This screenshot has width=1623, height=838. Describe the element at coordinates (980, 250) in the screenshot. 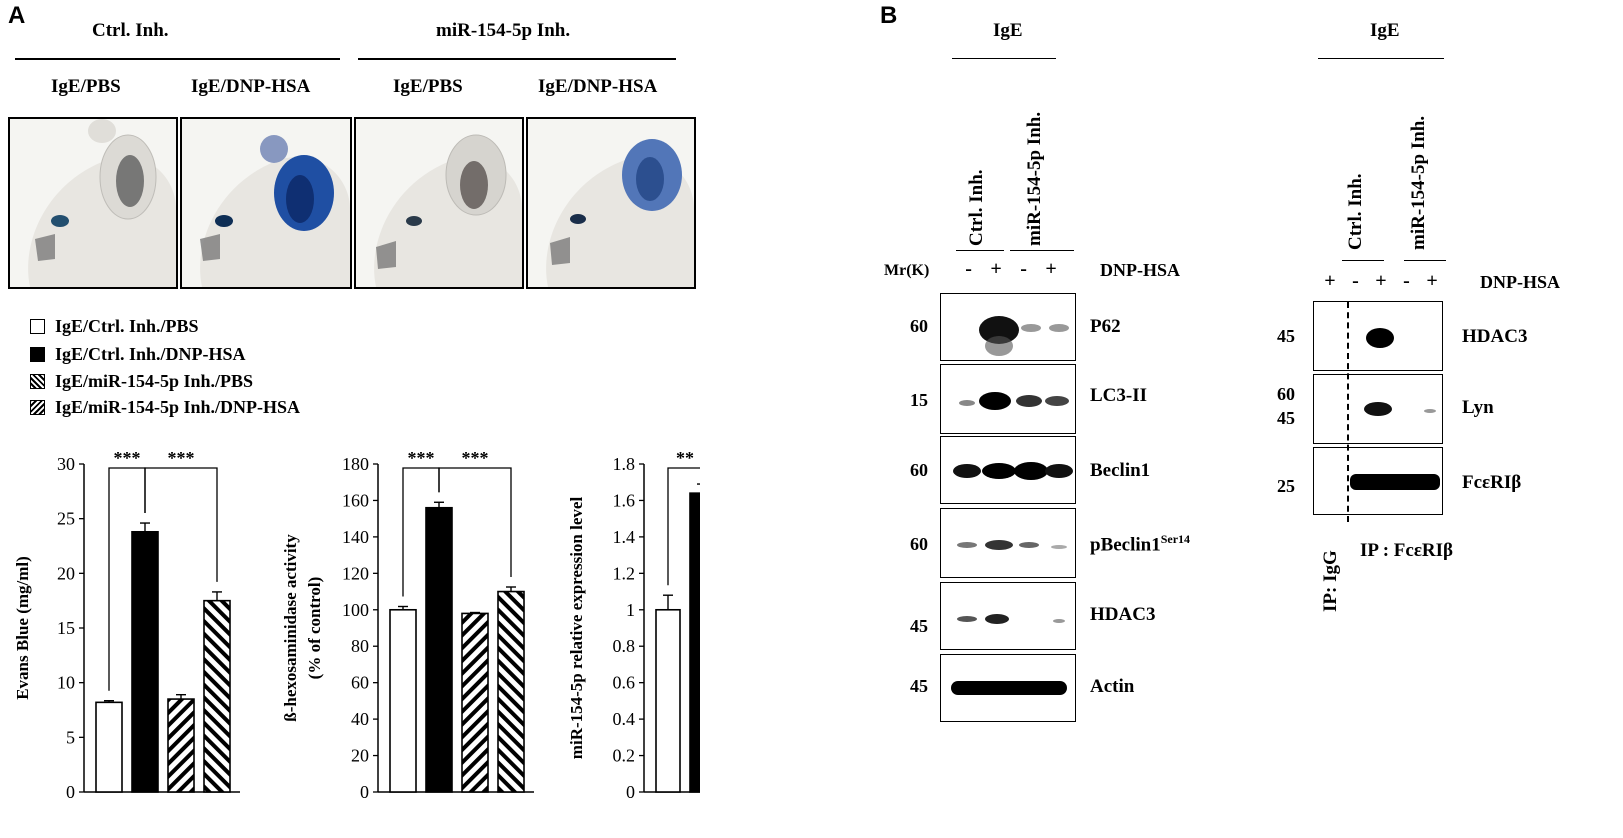

I see `lane-group-rule-ctrl` at that location.